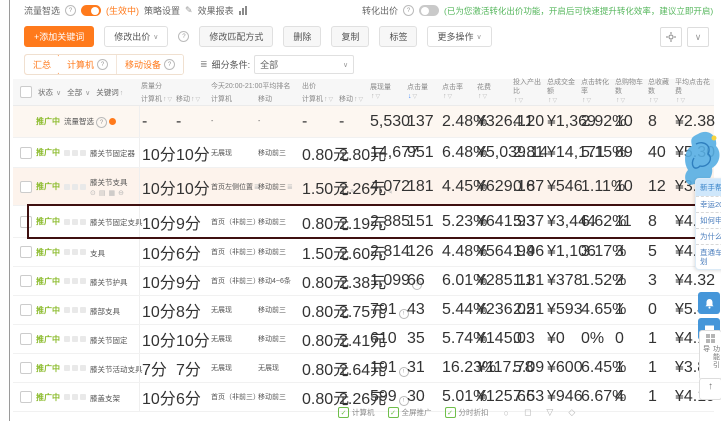 The height and width of the screenshot is (421, 721). I want to click on tab-summary: 汇总, so click(43, 64).